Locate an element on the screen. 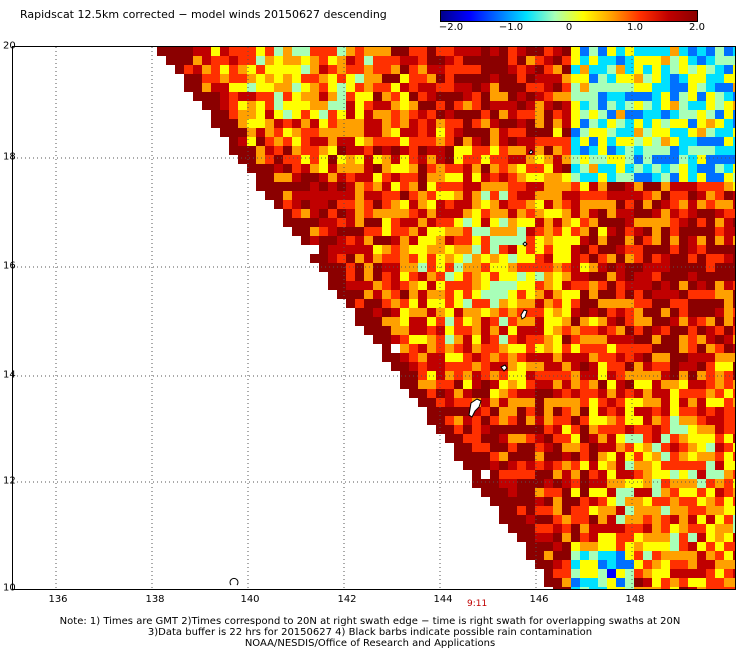  lon-label-138: 138 is located at coordinates (155, 599).